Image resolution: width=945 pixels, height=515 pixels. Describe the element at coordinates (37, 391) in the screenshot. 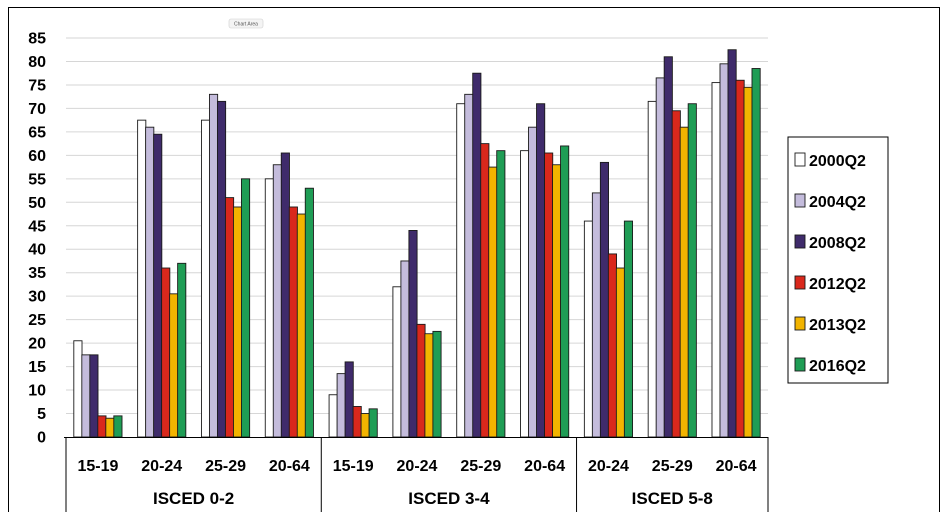

I see `y-tick-label: 10` at that location.